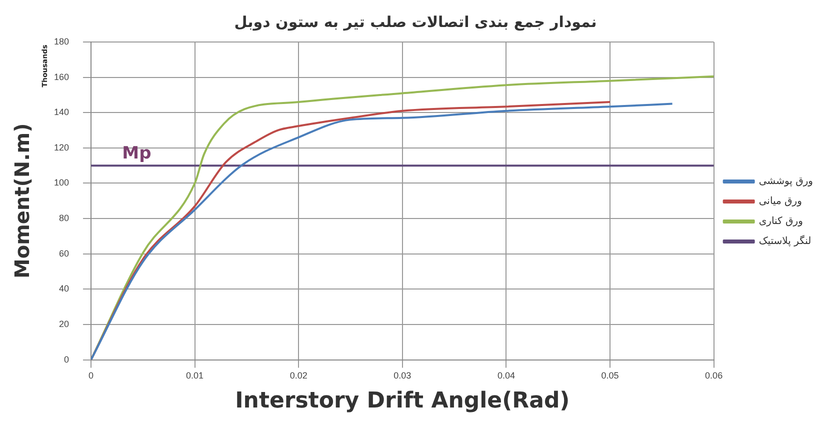  What do you see at coordinates (415, 21) in the screenshot?
I see `chart-title: نمودار جمع بندی اتصالات صلب تیر به ستون دوبل` at bounding box center [415, 21].